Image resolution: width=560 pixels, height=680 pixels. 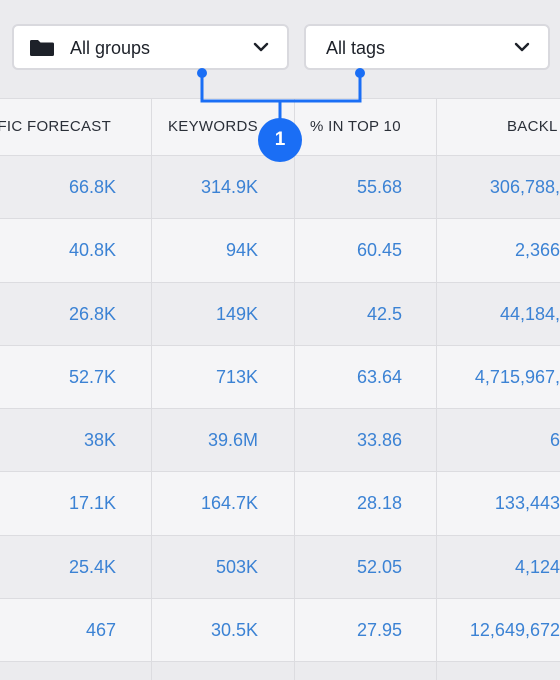 What do you see at coordinates (379, 566) in the screenshot?
I see `cell-top10: 52.05` at bounding box center [379, 566].